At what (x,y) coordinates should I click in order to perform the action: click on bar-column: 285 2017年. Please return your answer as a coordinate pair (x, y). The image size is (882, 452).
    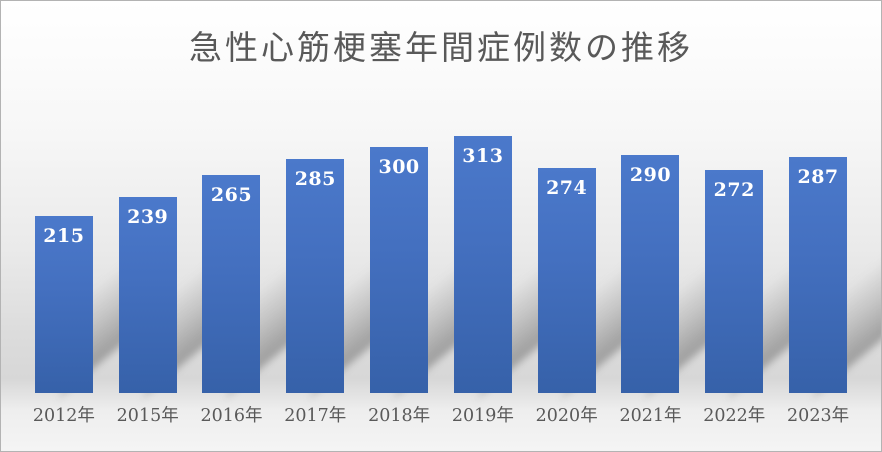
    Looking at the image, I should click on (330, 258).